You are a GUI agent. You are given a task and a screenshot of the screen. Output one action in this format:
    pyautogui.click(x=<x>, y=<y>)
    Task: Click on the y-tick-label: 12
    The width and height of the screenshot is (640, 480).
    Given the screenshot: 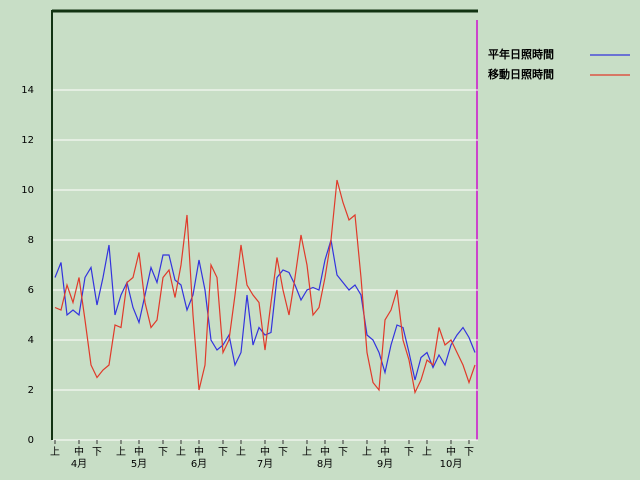 What is the action you would take?
    pyautogui.click(x=27, y=140)
    